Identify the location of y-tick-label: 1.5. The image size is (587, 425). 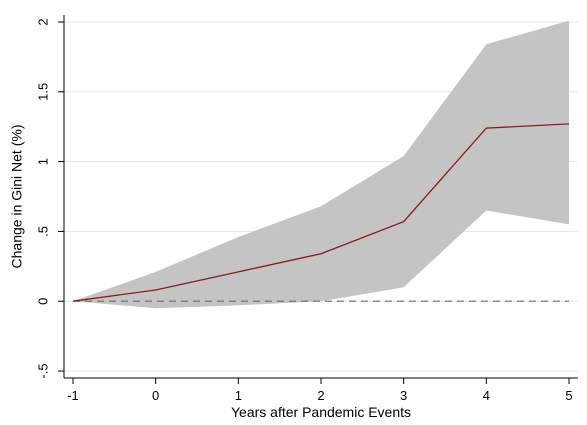
(42, 92).